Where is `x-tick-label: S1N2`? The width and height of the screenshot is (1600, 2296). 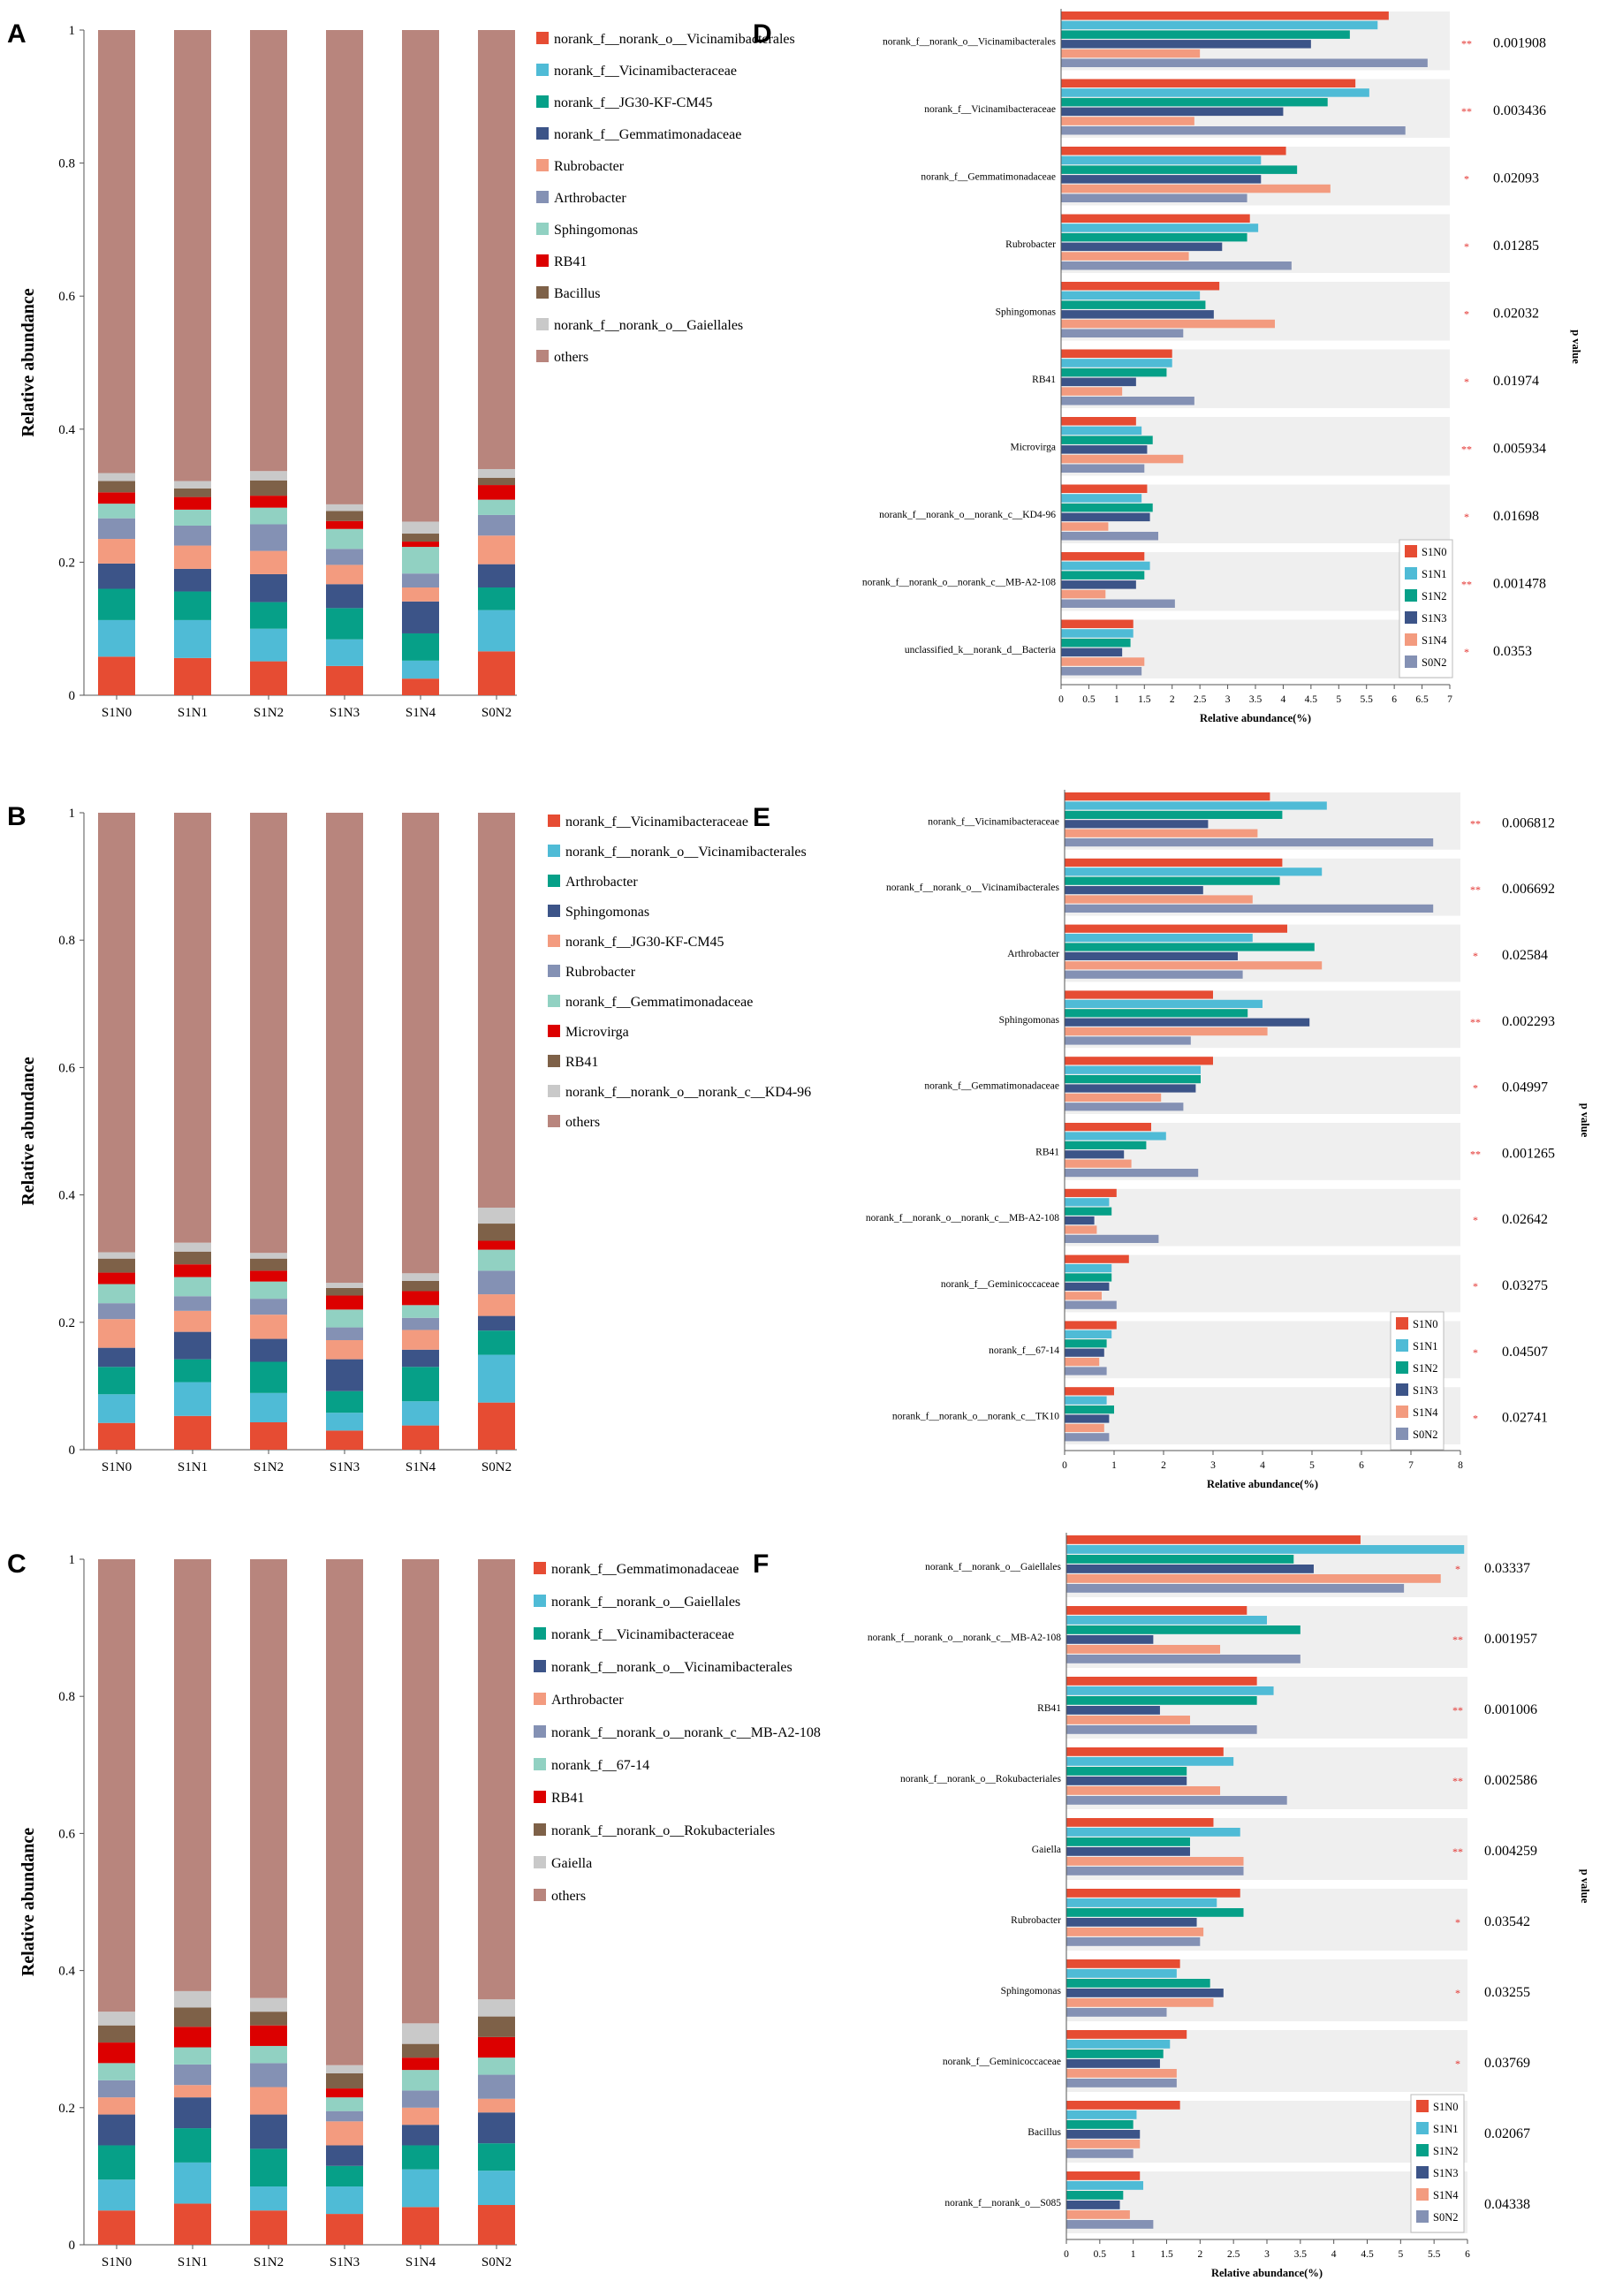 x-tick-label: S1N2 is located at coordinates (269, 1467).